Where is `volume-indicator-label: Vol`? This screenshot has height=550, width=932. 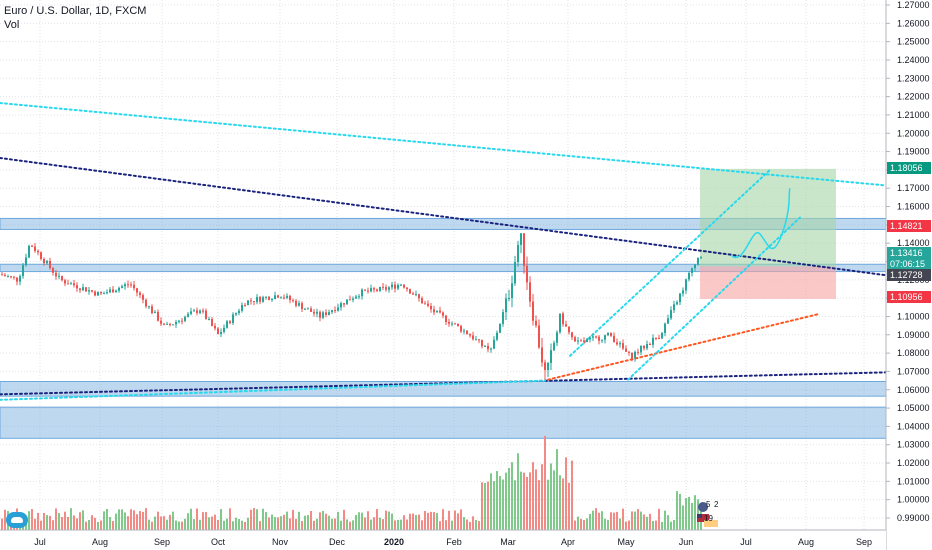 volume-indicator-label: Vol is located at coordinates (12, 25).